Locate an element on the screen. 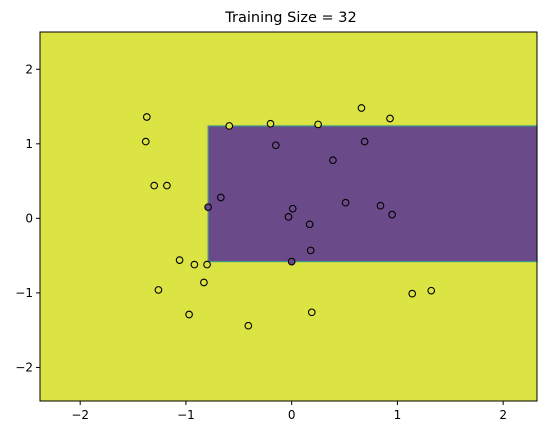 This screenshot has height=435, width=546. y-tick-label: 0 is located at coordinates (29, 218).